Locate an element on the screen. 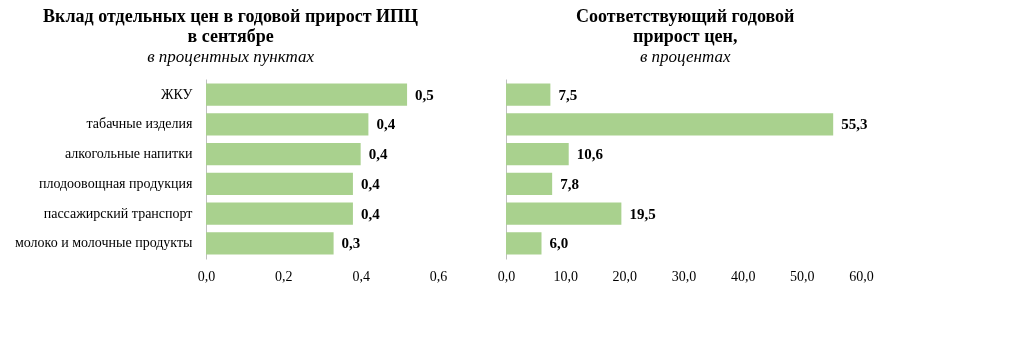  data-label: 55,3 is located at coordinates (854, 124).